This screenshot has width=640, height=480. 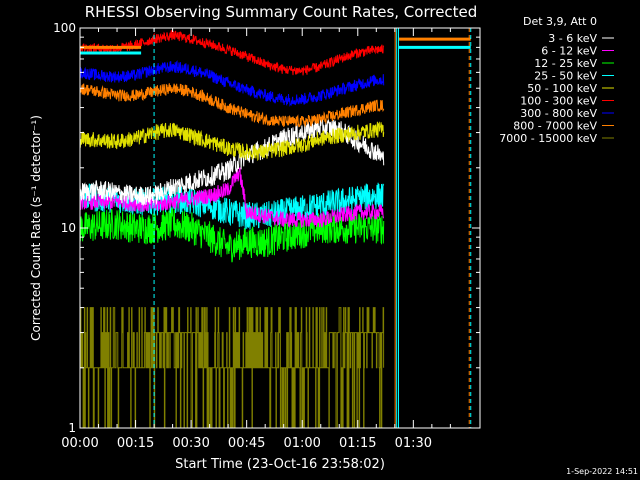 I want to click on series-line-100-300-kev, so click(x=232, y=53).